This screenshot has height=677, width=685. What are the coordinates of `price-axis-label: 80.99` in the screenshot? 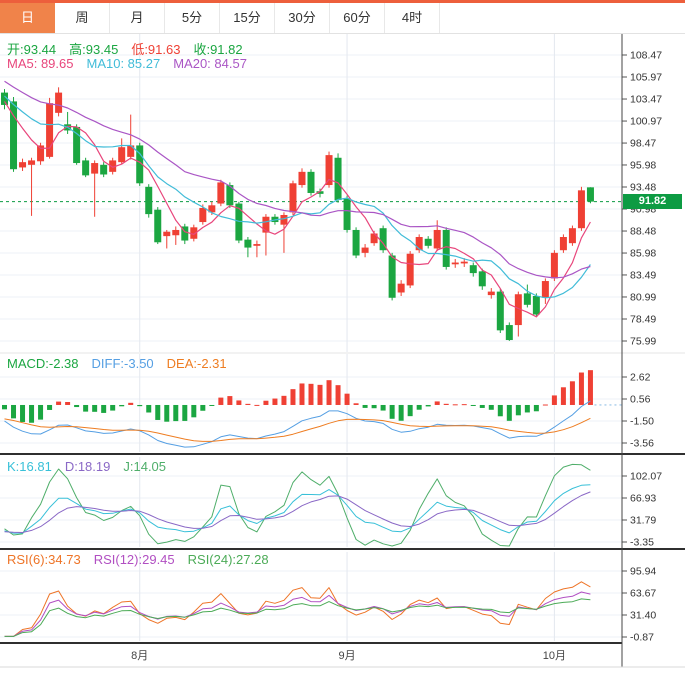 It's located at (643, 297).